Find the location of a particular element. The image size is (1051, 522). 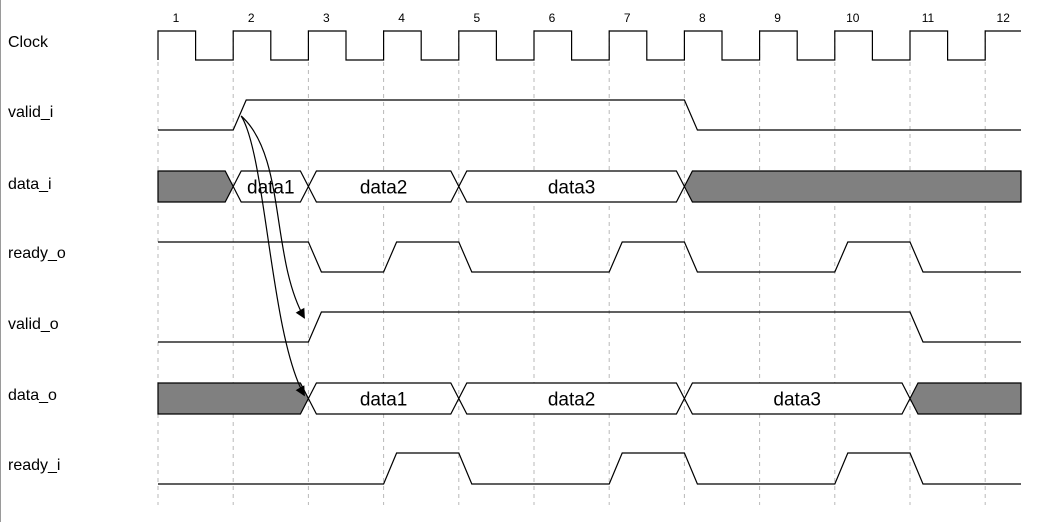

cycle-number-3: 3 is located at coordinates (326, 18).